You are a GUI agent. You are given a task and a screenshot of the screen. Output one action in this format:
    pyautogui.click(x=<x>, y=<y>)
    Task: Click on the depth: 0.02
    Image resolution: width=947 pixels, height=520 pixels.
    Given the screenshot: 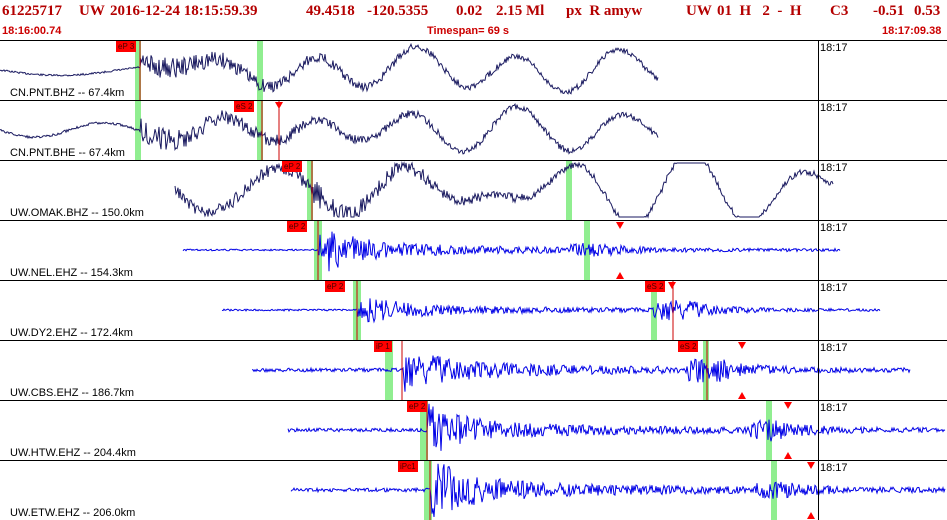 What is the action you would take?
    pyautogui.click(x=469, y=11)
    